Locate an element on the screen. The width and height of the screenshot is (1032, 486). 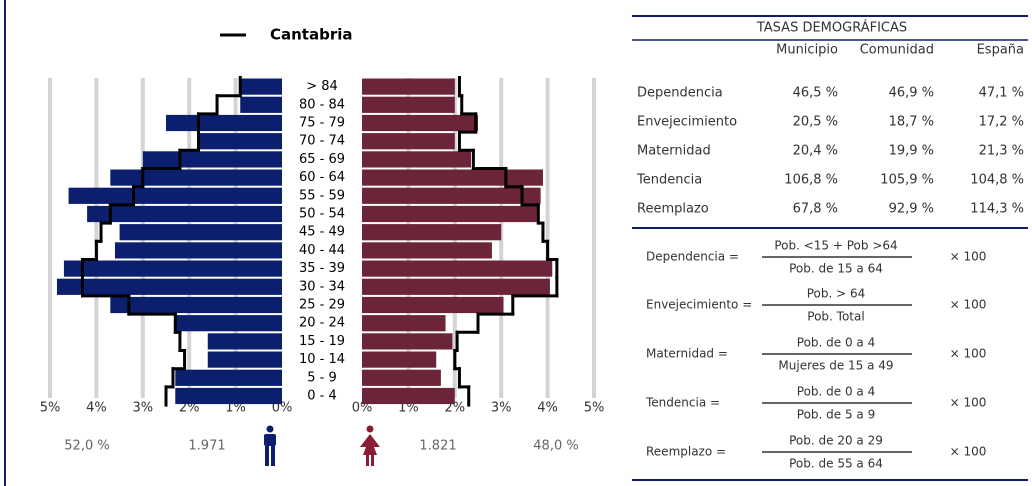
age-label: 55 - 59 is located at coordinates (322, 195).